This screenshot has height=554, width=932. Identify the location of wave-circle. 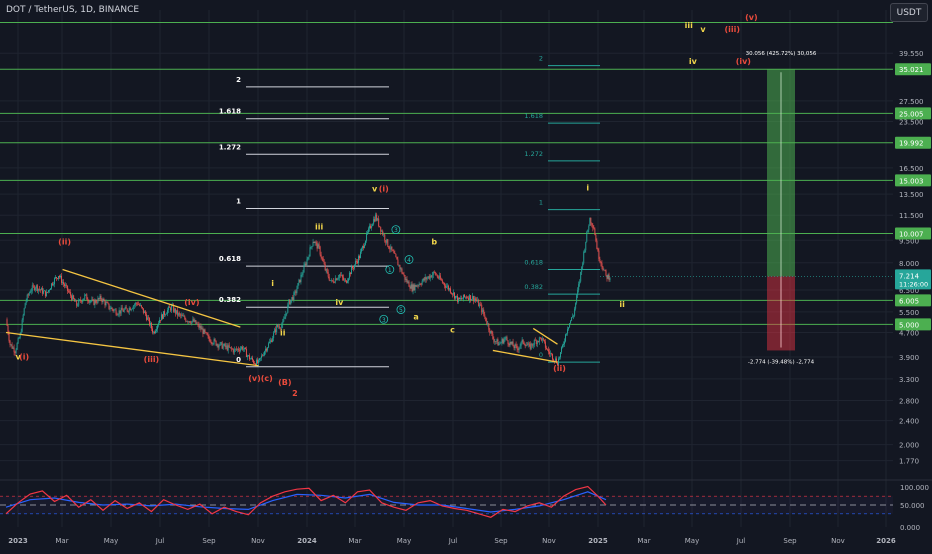
(401, 309).